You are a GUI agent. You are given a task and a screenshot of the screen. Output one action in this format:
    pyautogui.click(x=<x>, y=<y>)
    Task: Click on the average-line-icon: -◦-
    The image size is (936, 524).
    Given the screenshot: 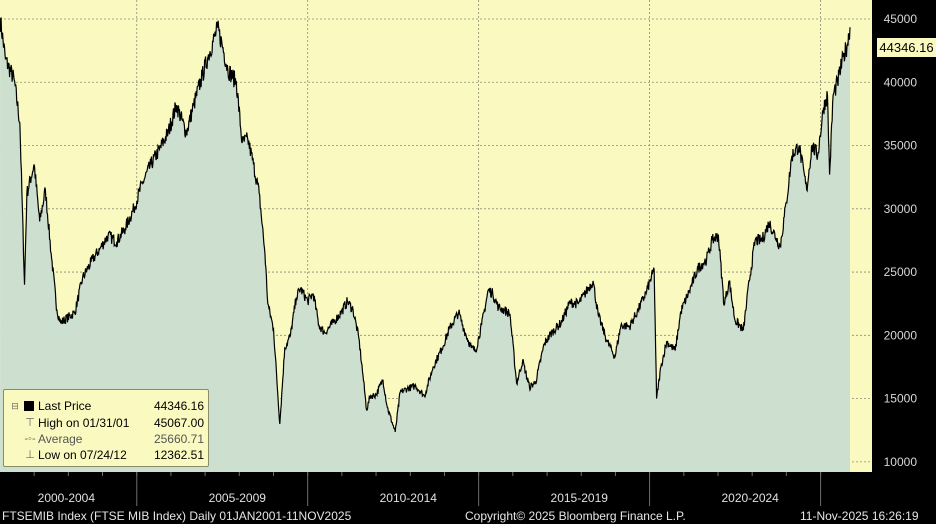 What is the action you would take?
    pyautogui.click(x=30, y=439)
    